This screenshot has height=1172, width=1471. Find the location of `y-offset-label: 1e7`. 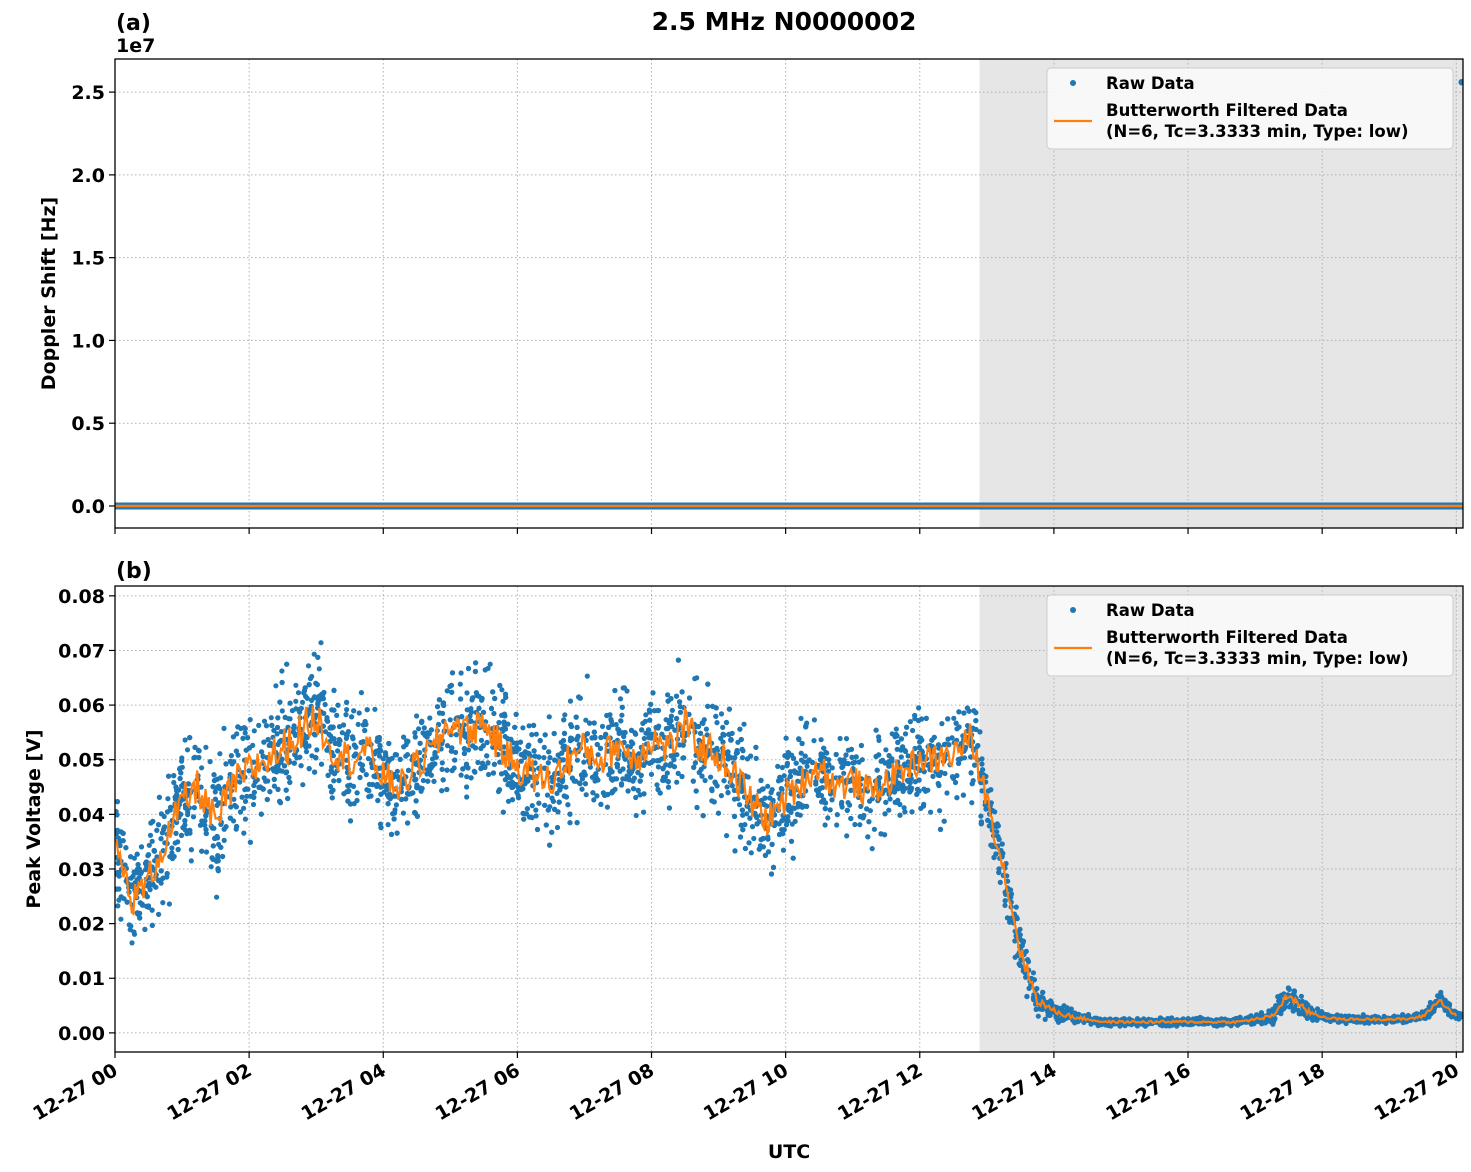

y-offset-label: 1e7 is located at coordinates (135, 46).